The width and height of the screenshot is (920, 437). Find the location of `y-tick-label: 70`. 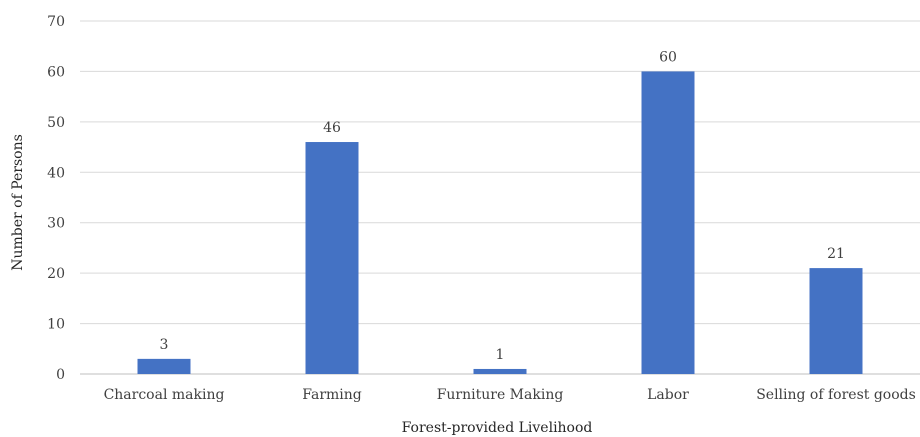

y-tick-label: 70 is located at coordinates (56, 22).